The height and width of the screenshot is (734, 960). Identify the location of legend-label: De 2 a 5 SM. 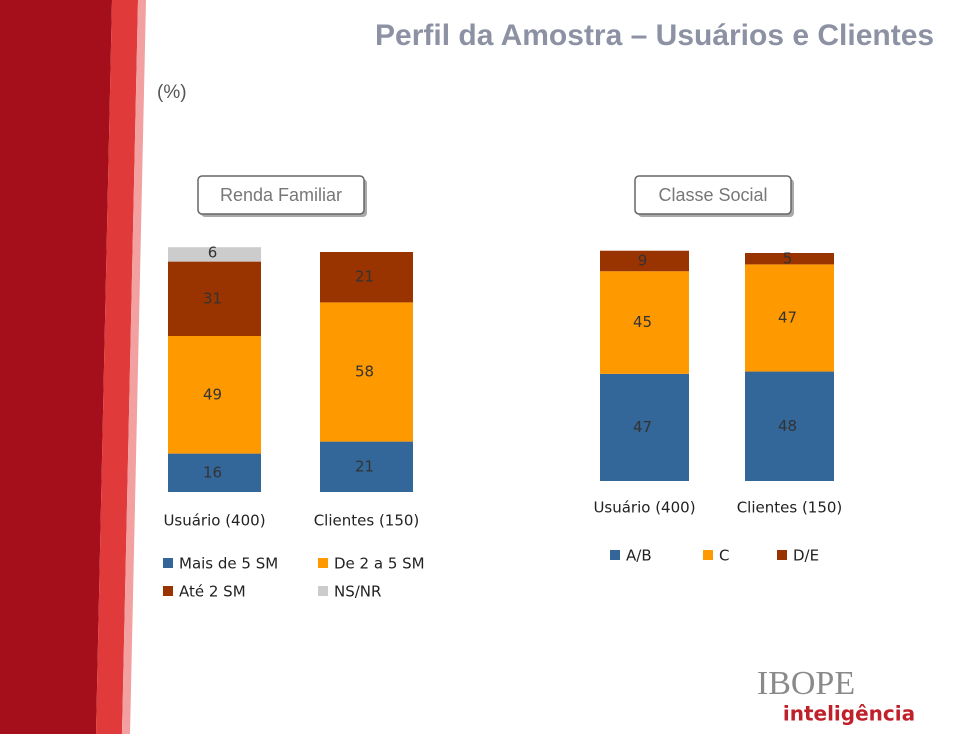
(379, 564).